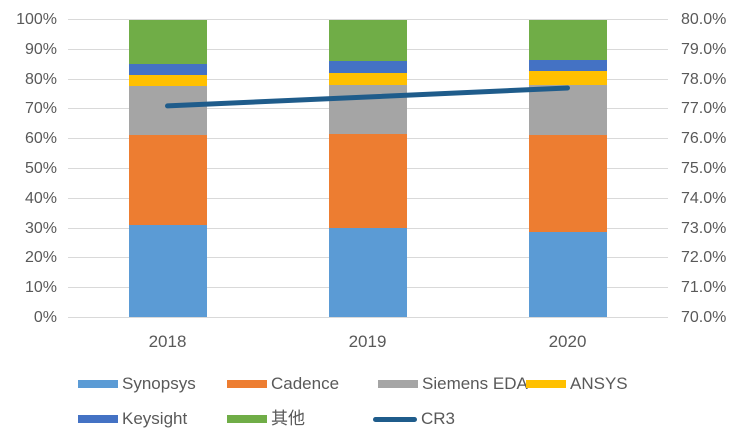 This screenshot has width=740, height=442. What do you see at coordinates (438, 418) in the screenshot?
I see `legend-label: CR3` at bounding box center [438, 418].